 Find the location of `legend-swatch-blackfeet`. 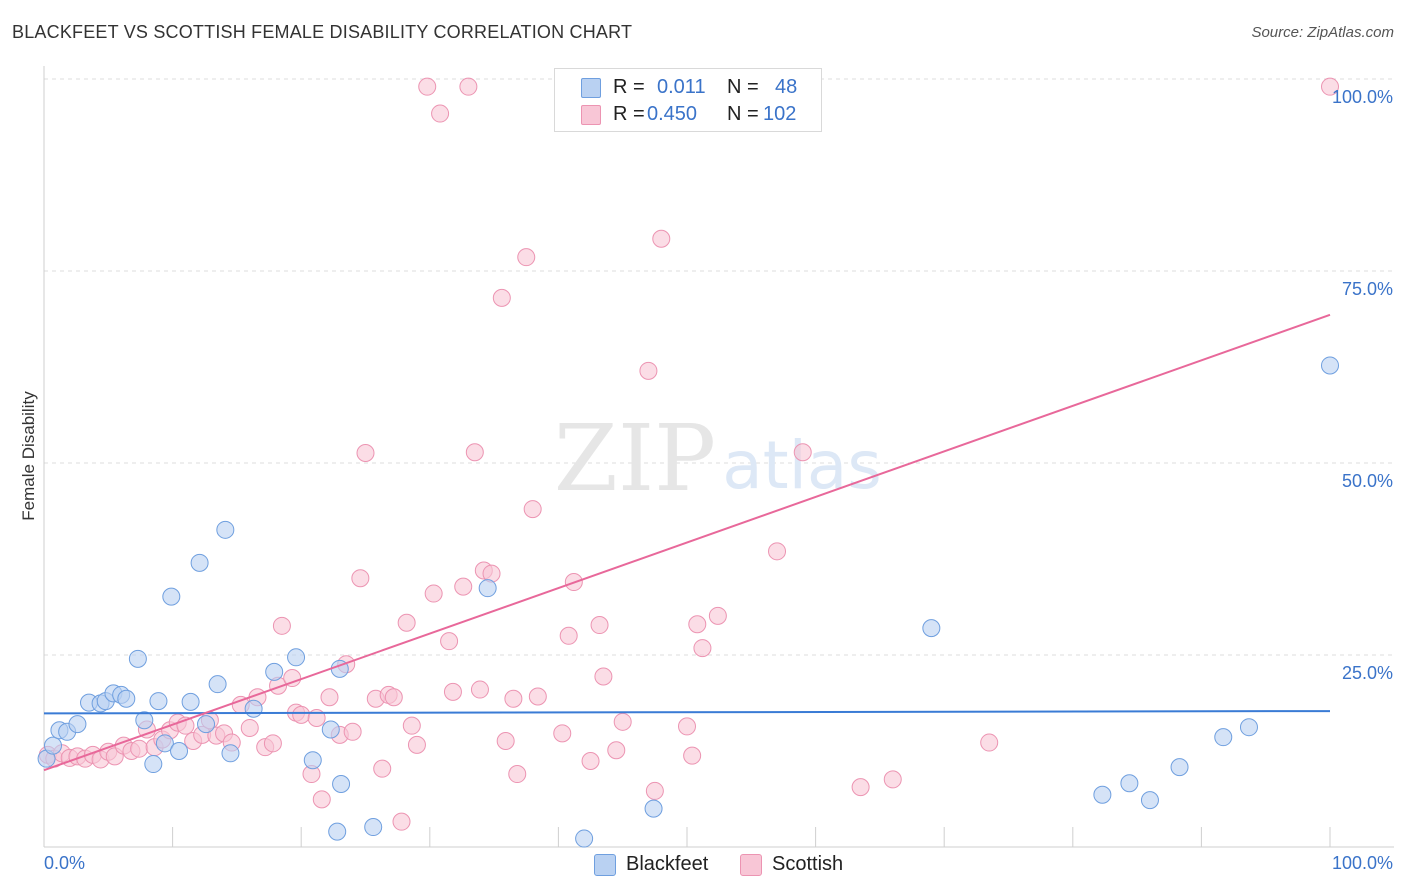

legend-swatch-blackfeet is located at coordinates (591, 88).